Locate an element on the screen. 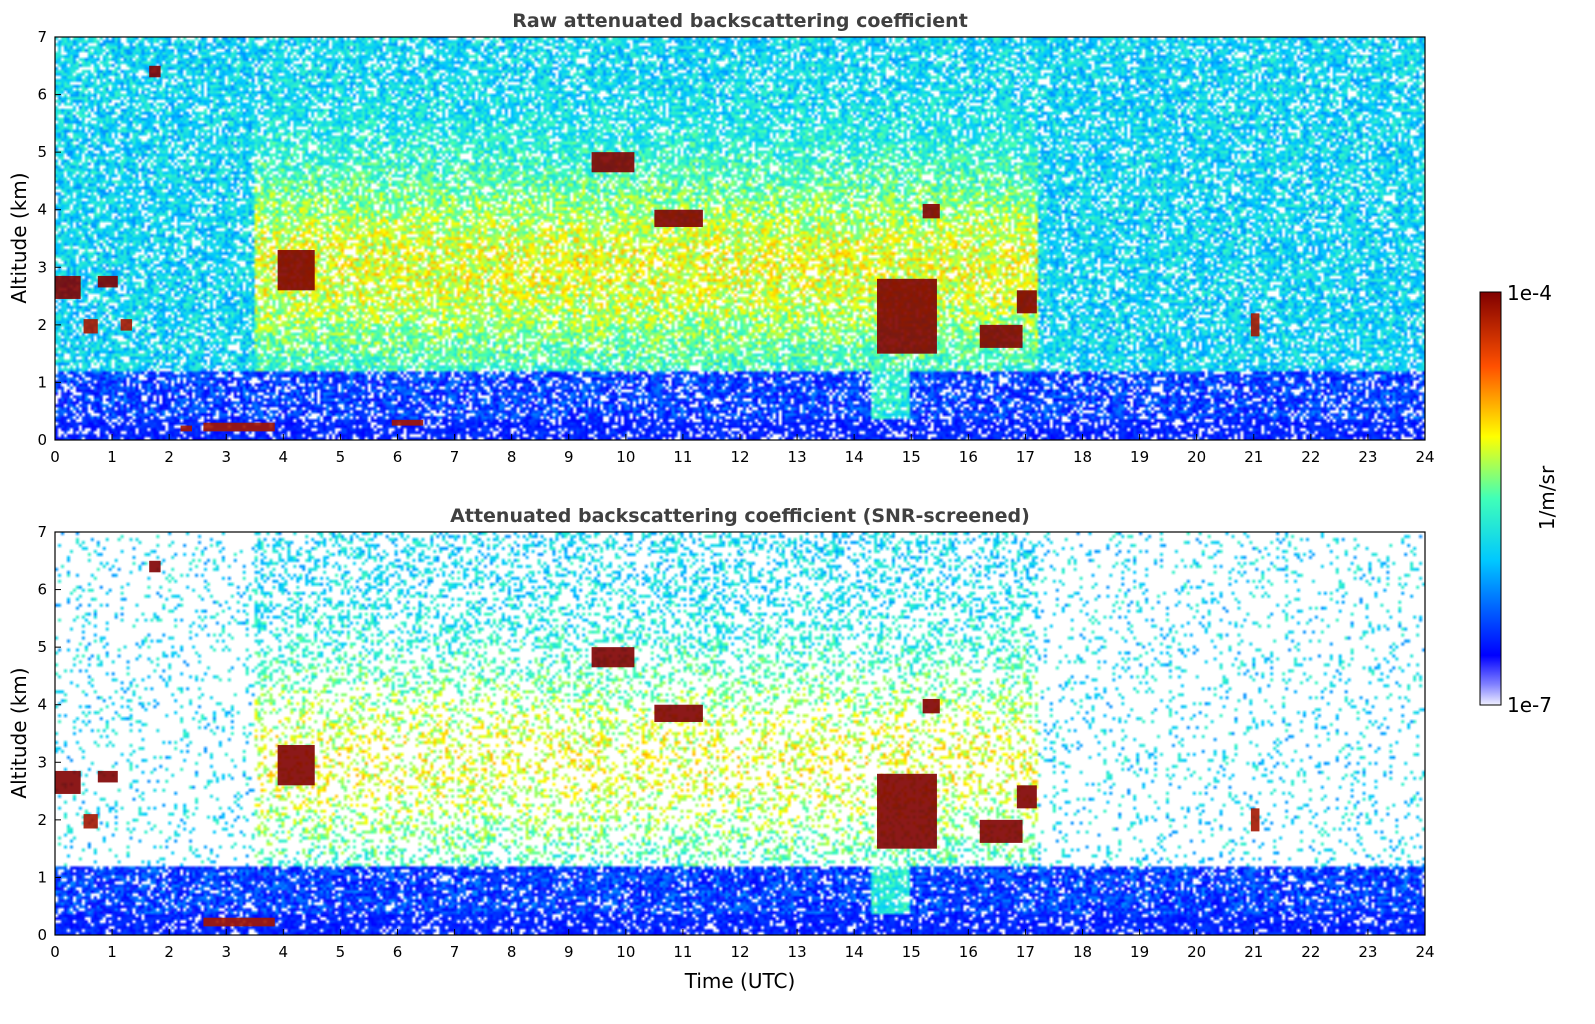  panel2-ylabel: Altitude (km) is located at coordinates (19, 732).